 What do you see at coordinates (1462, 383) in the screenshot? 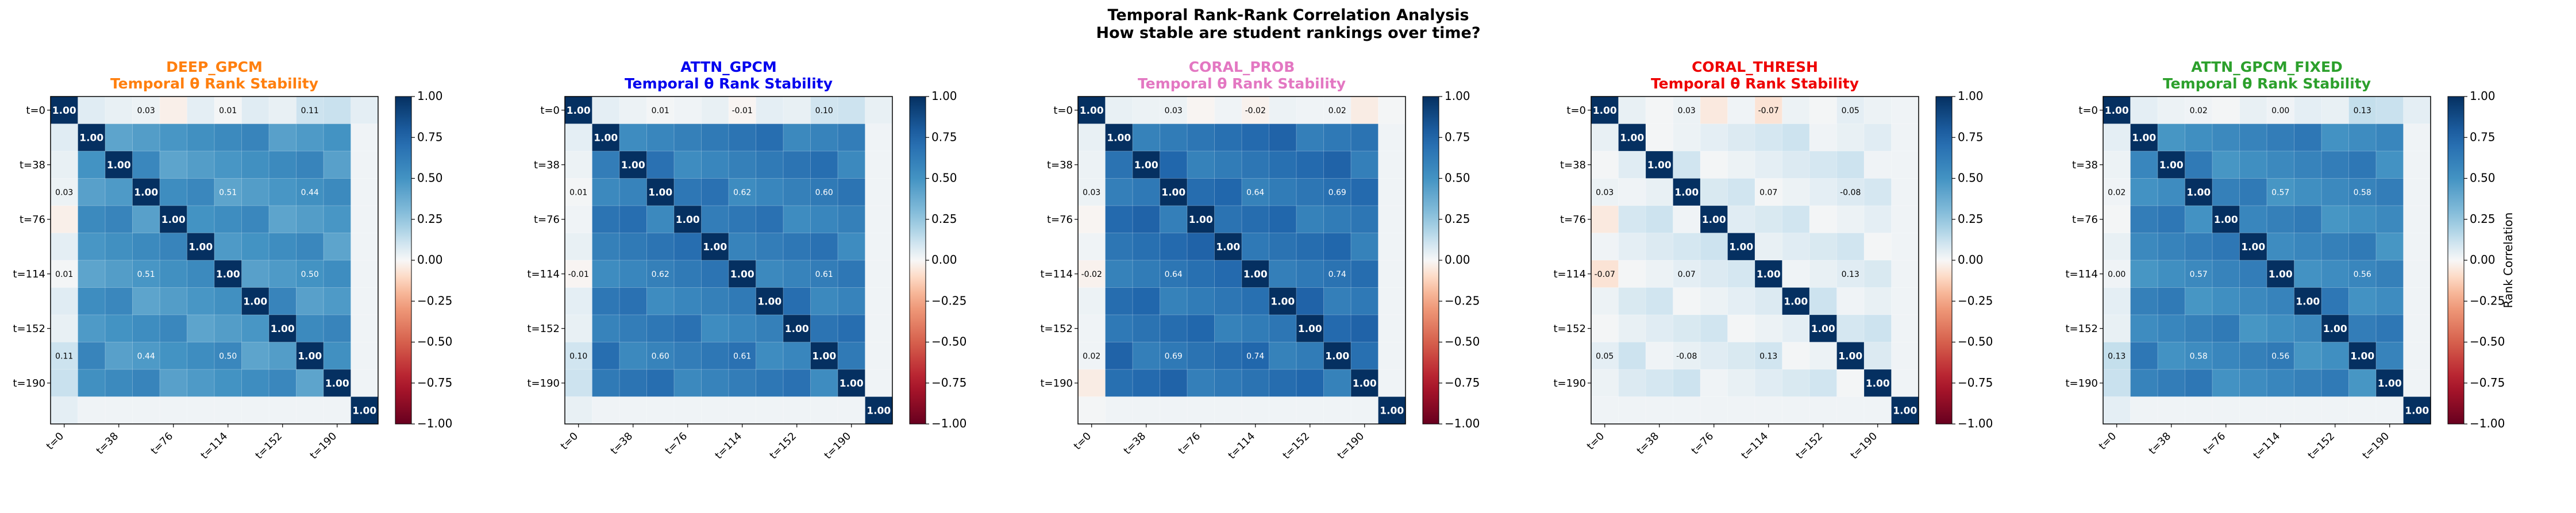
I see `colorbar-tick-label: −0.75` at bounding box center [1462, 383].